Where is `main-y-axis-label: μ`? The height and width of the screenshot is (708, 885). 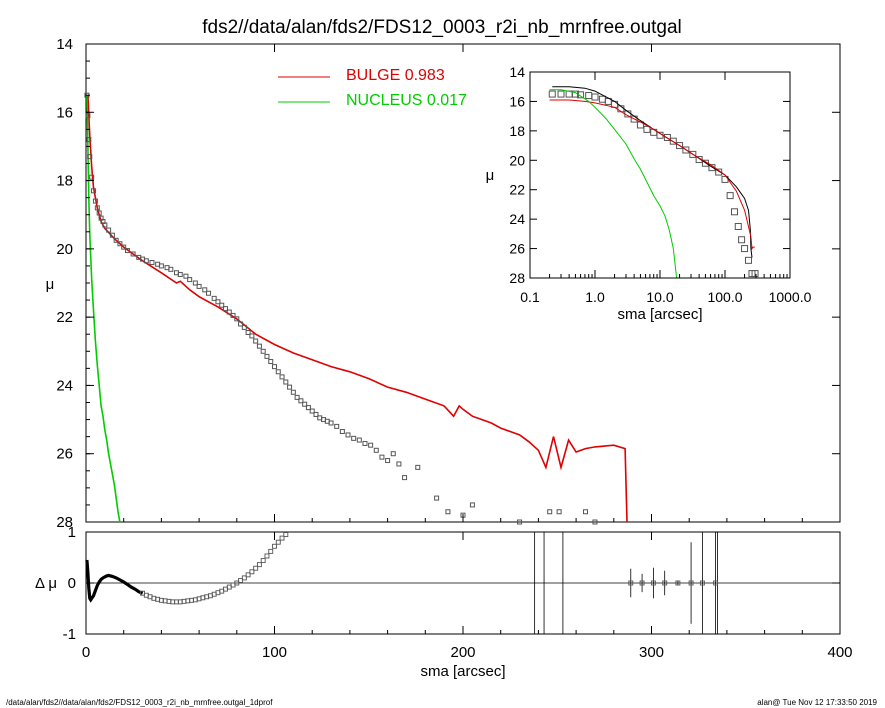 main-y-axis-label: μ is located at coordinates (50, 284).